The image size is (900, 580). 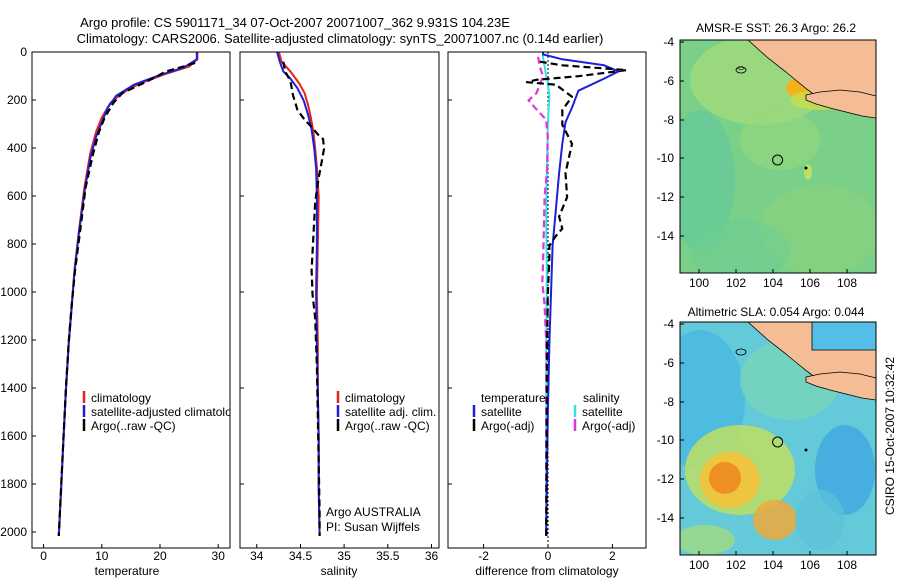 I want to click on sst-map-lon-label: 106, so click(x=810, y=283).